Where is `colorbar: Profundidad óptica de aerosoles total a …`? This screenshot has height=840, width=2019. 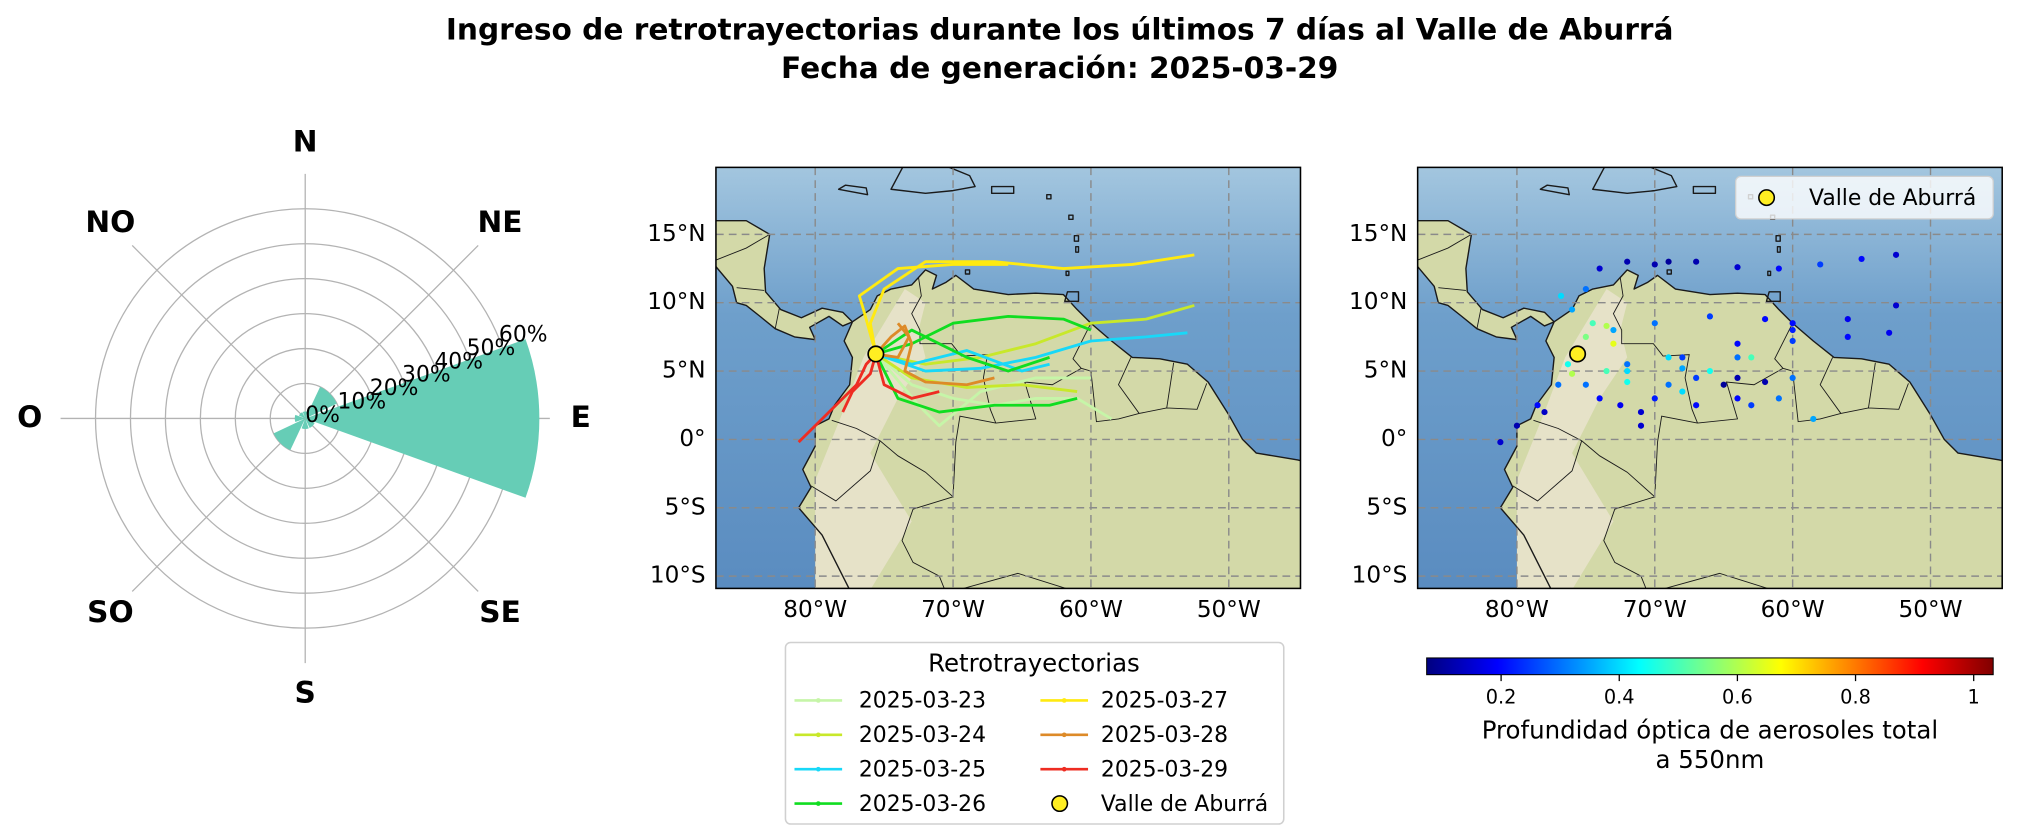
colorbar: Profundidad óptica de aerosoles total a … is located at coordinates (1710, 715).